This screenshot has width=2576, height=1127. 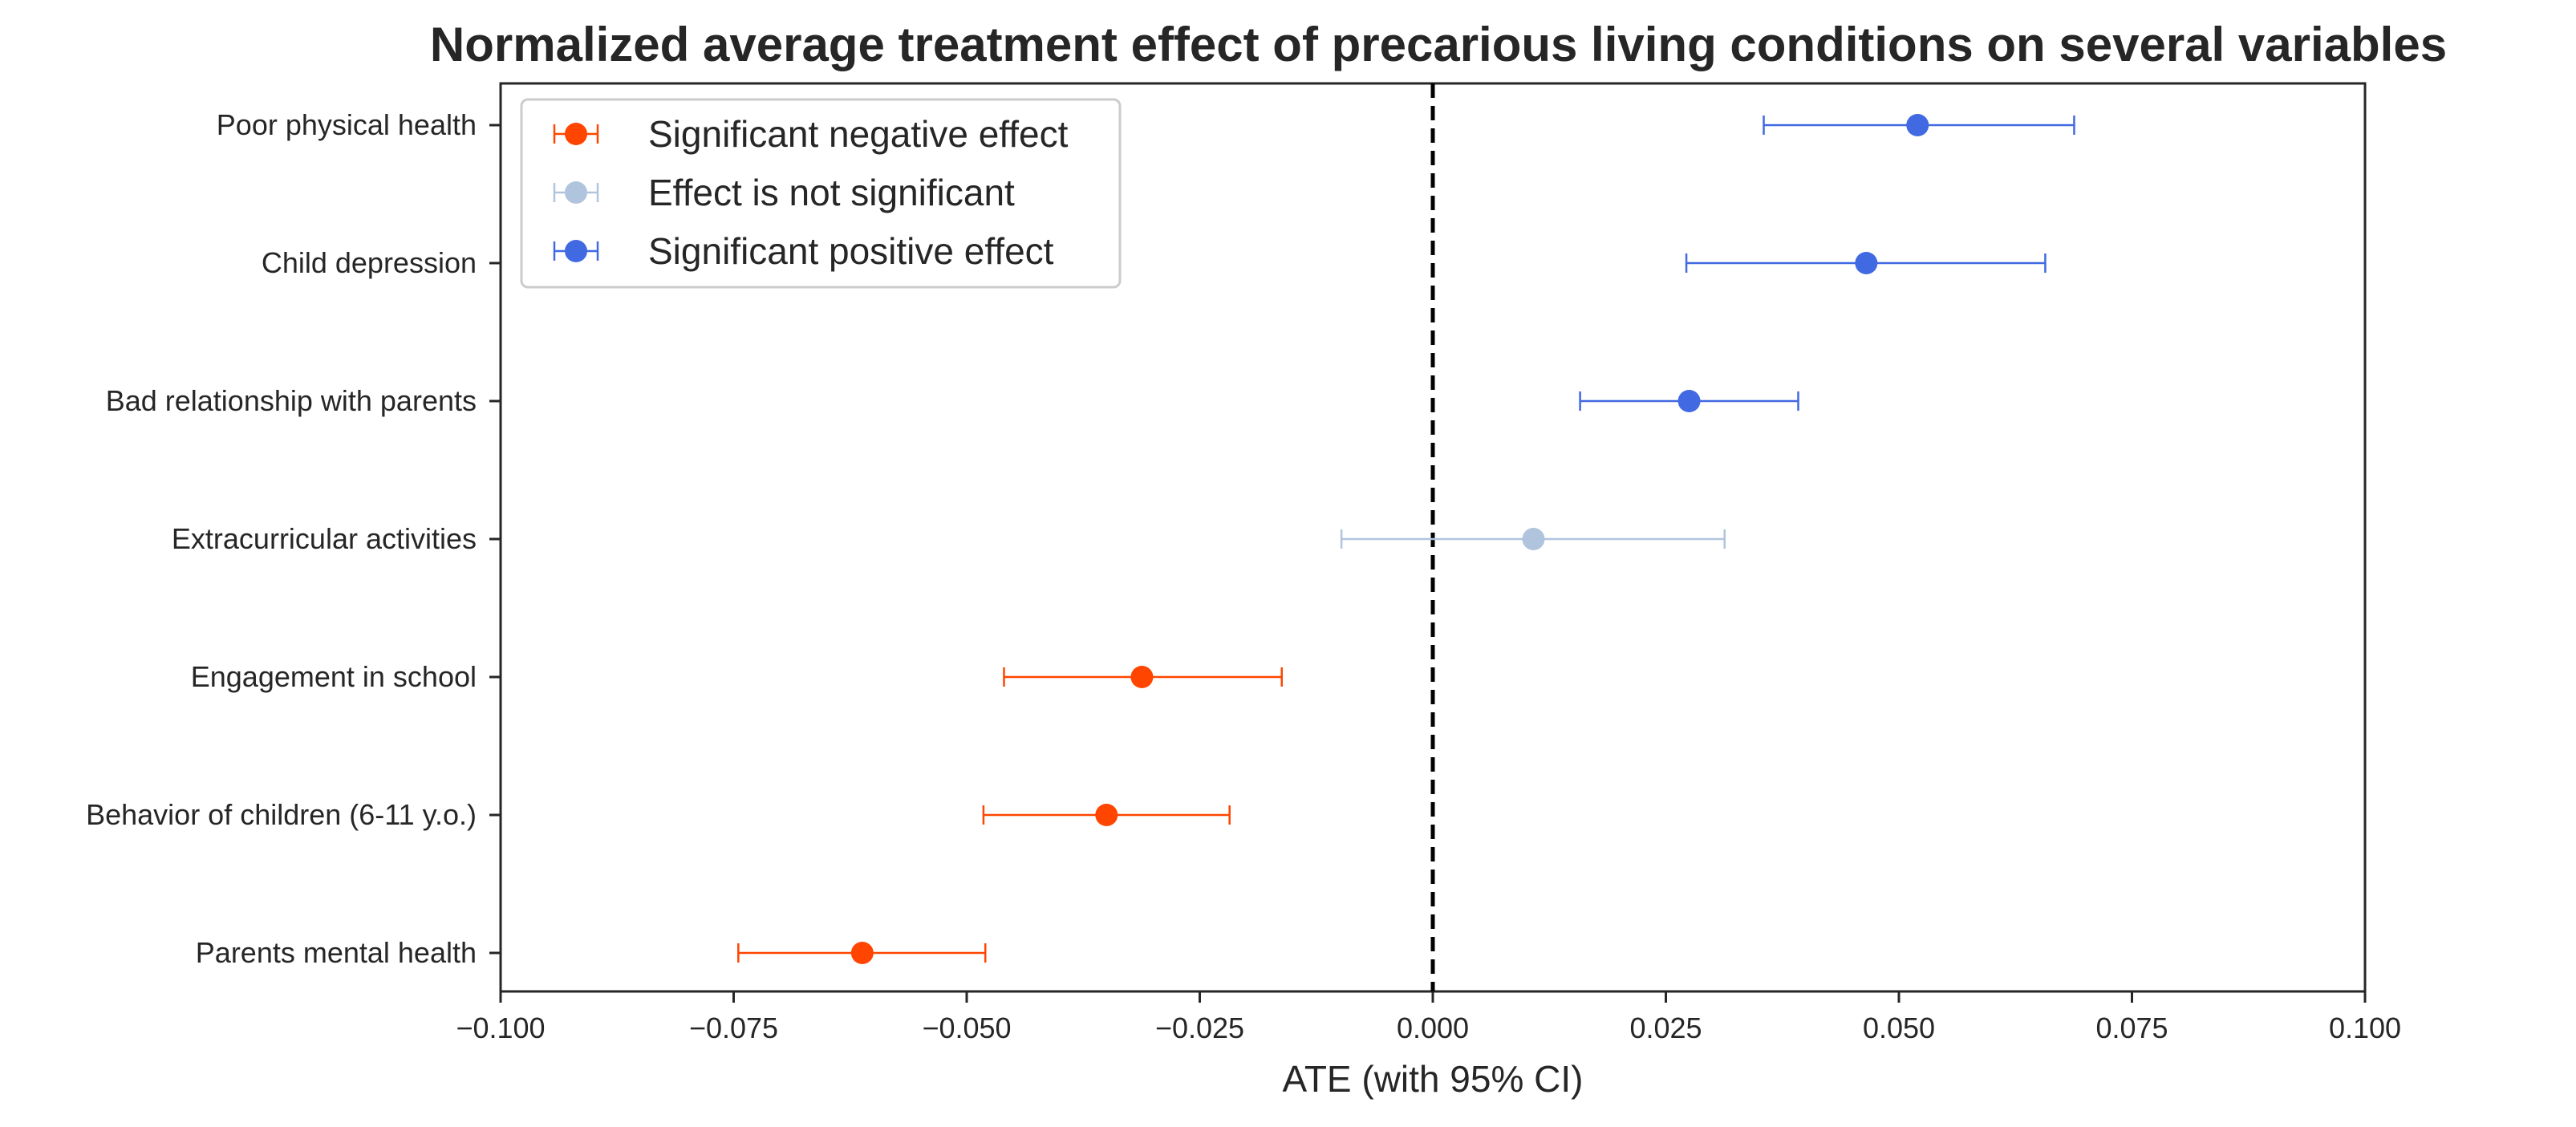 What do you see at coordinates (334, 676) in the screenshot?
I see `y-tick-label: Engagement in school` at bounding box center [334, 676].